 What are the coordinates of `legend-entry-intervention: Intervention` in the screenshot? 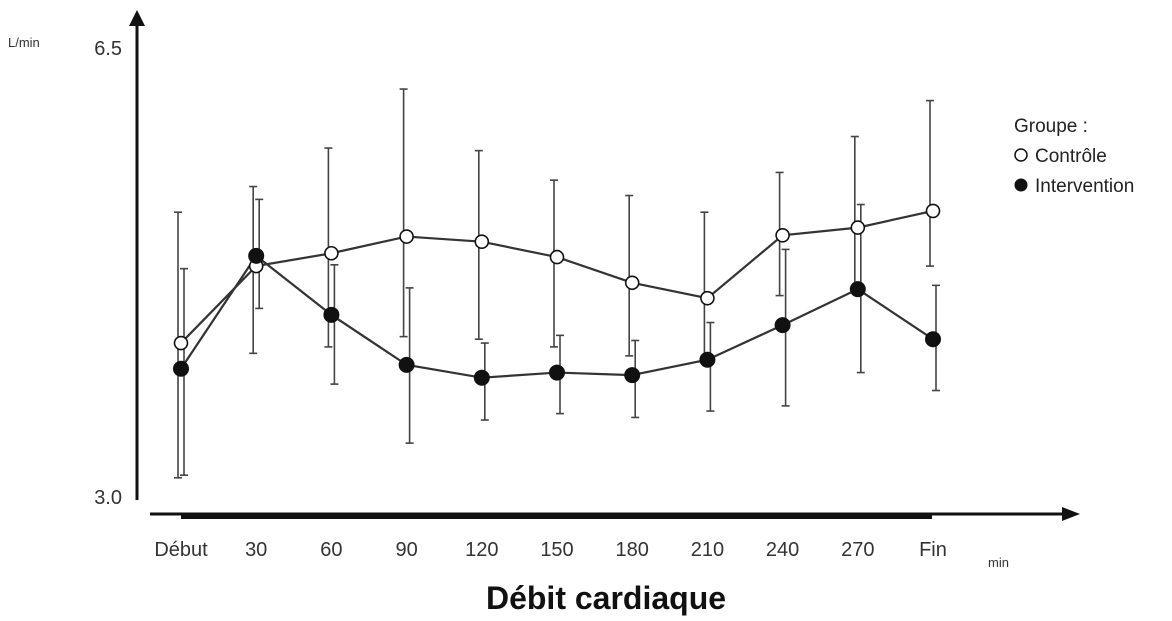 It's located at (1084, 186).